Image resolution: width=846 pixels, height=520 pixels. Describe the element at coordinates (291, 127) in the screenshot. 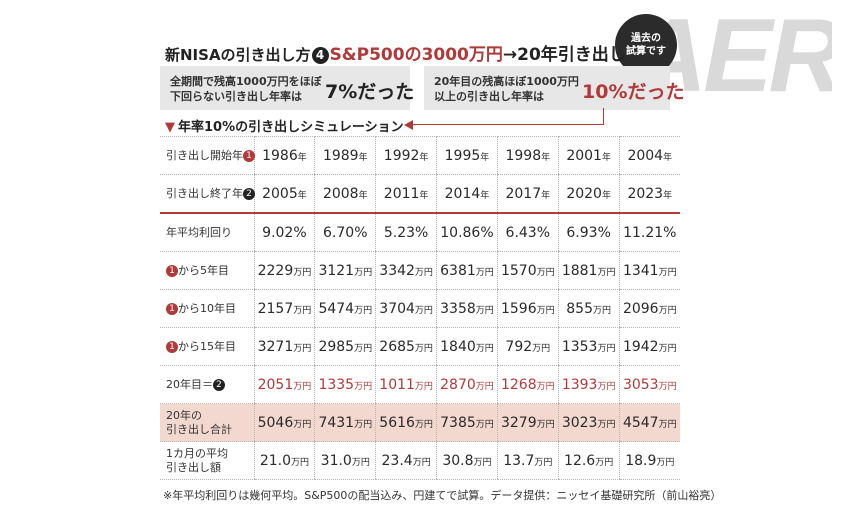

I see `simulation-title-text: 年率10%の引き出しシミュレーション` at that location.